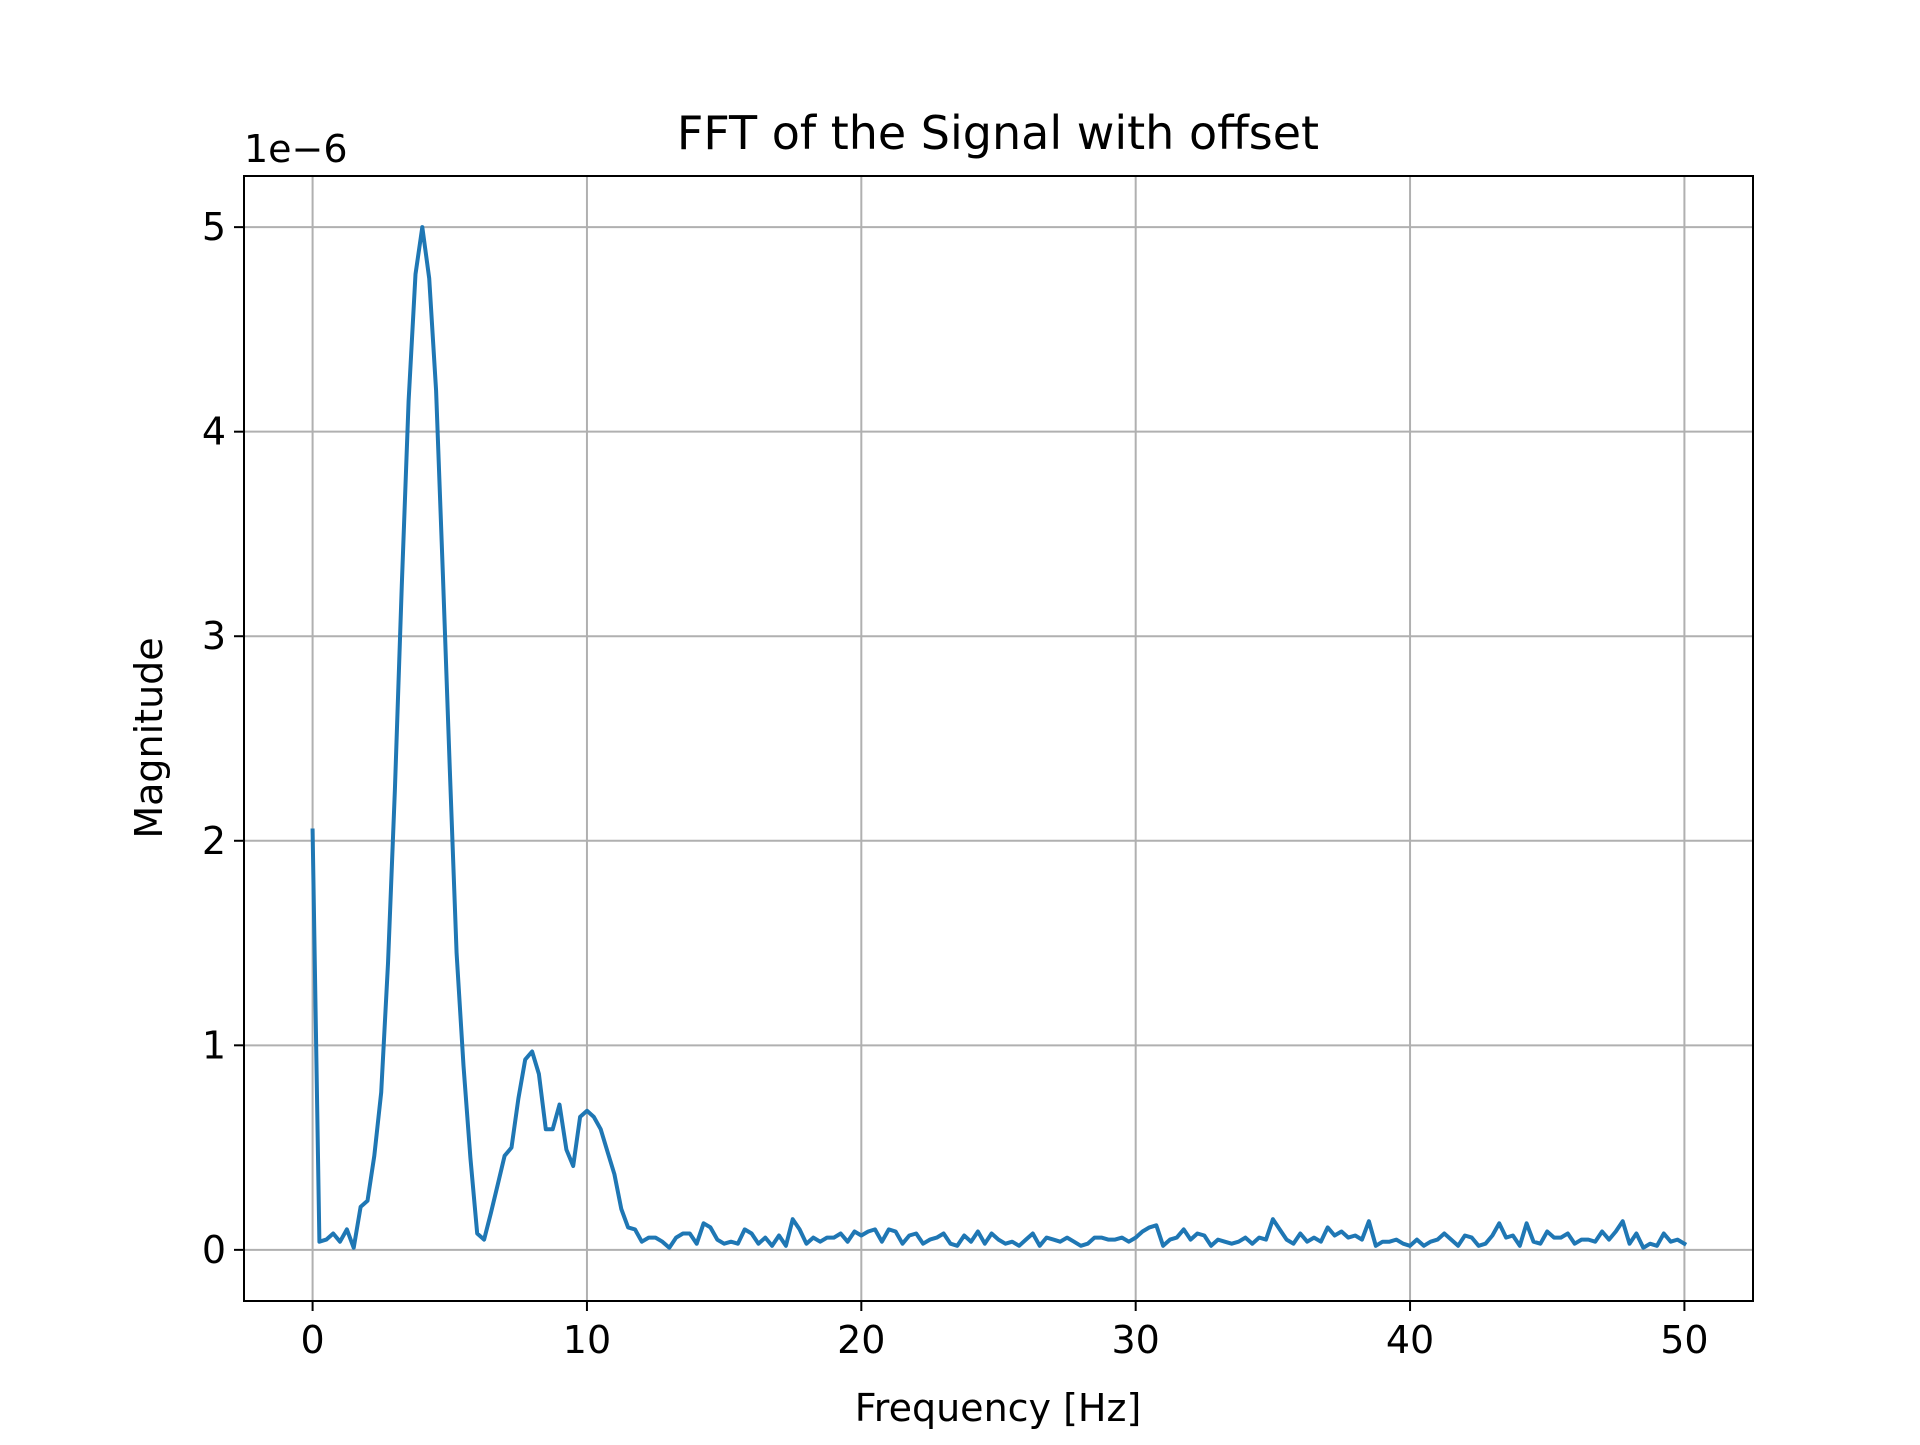 This screenshot has height=1445, width=1920. I want to click on y-tick-label: 4, so click(214, 432).